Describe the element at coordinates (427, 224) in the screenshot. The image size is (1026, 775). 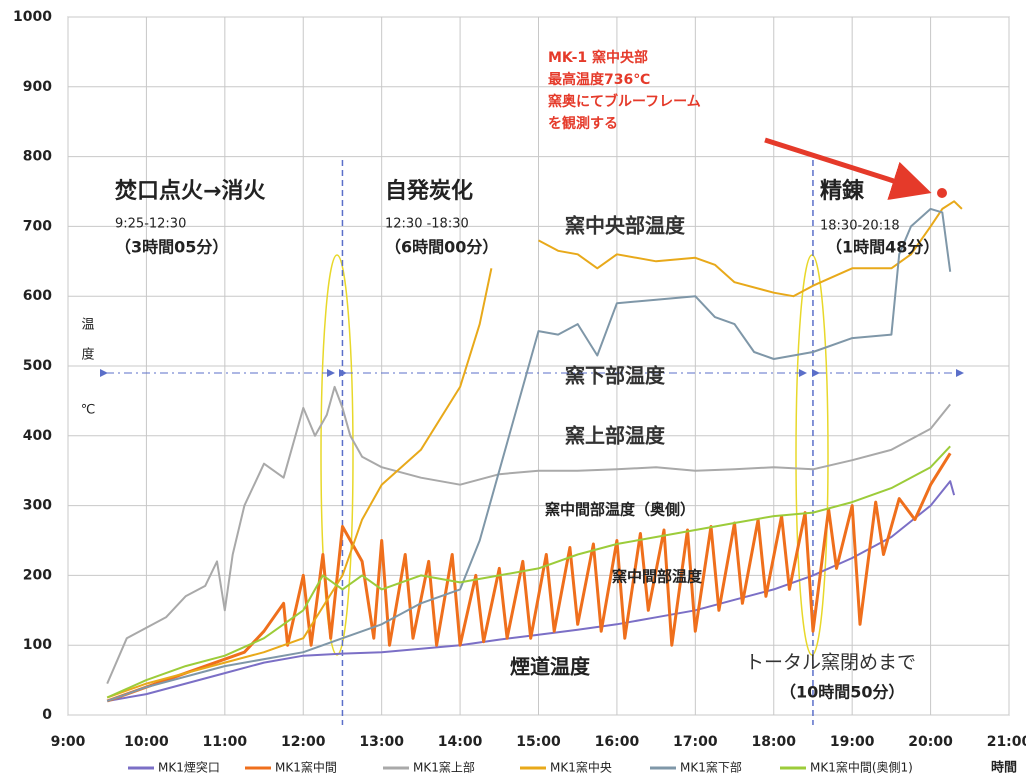
I see `annotation: 12:30 -18:30` at that location.